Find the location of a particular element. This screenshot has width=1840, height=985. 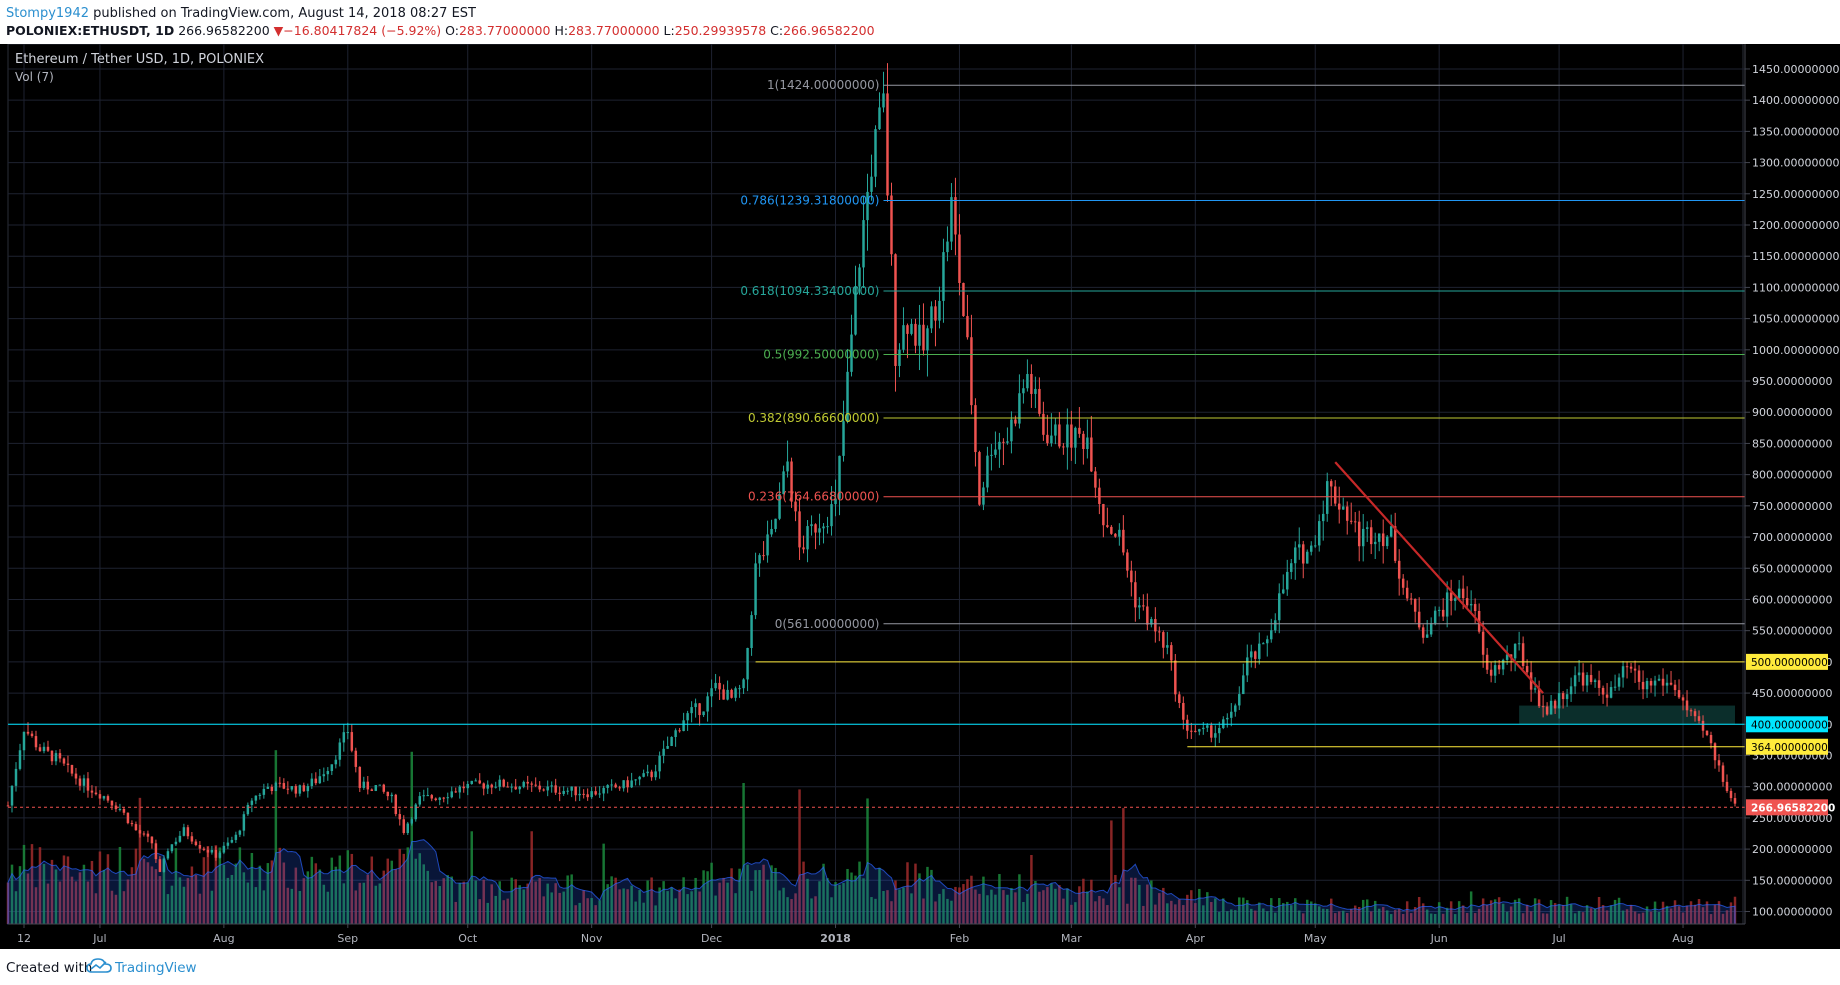

y-tick-label: 1450.00000000 is located at coordinates (1795, 69).